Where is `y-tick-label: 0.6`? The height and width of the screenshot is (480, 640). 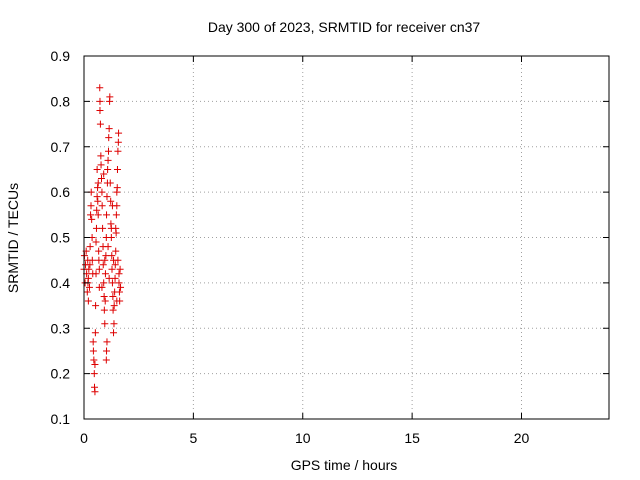
y-tick-label: 0.6 is located at coordinates (61, 192).